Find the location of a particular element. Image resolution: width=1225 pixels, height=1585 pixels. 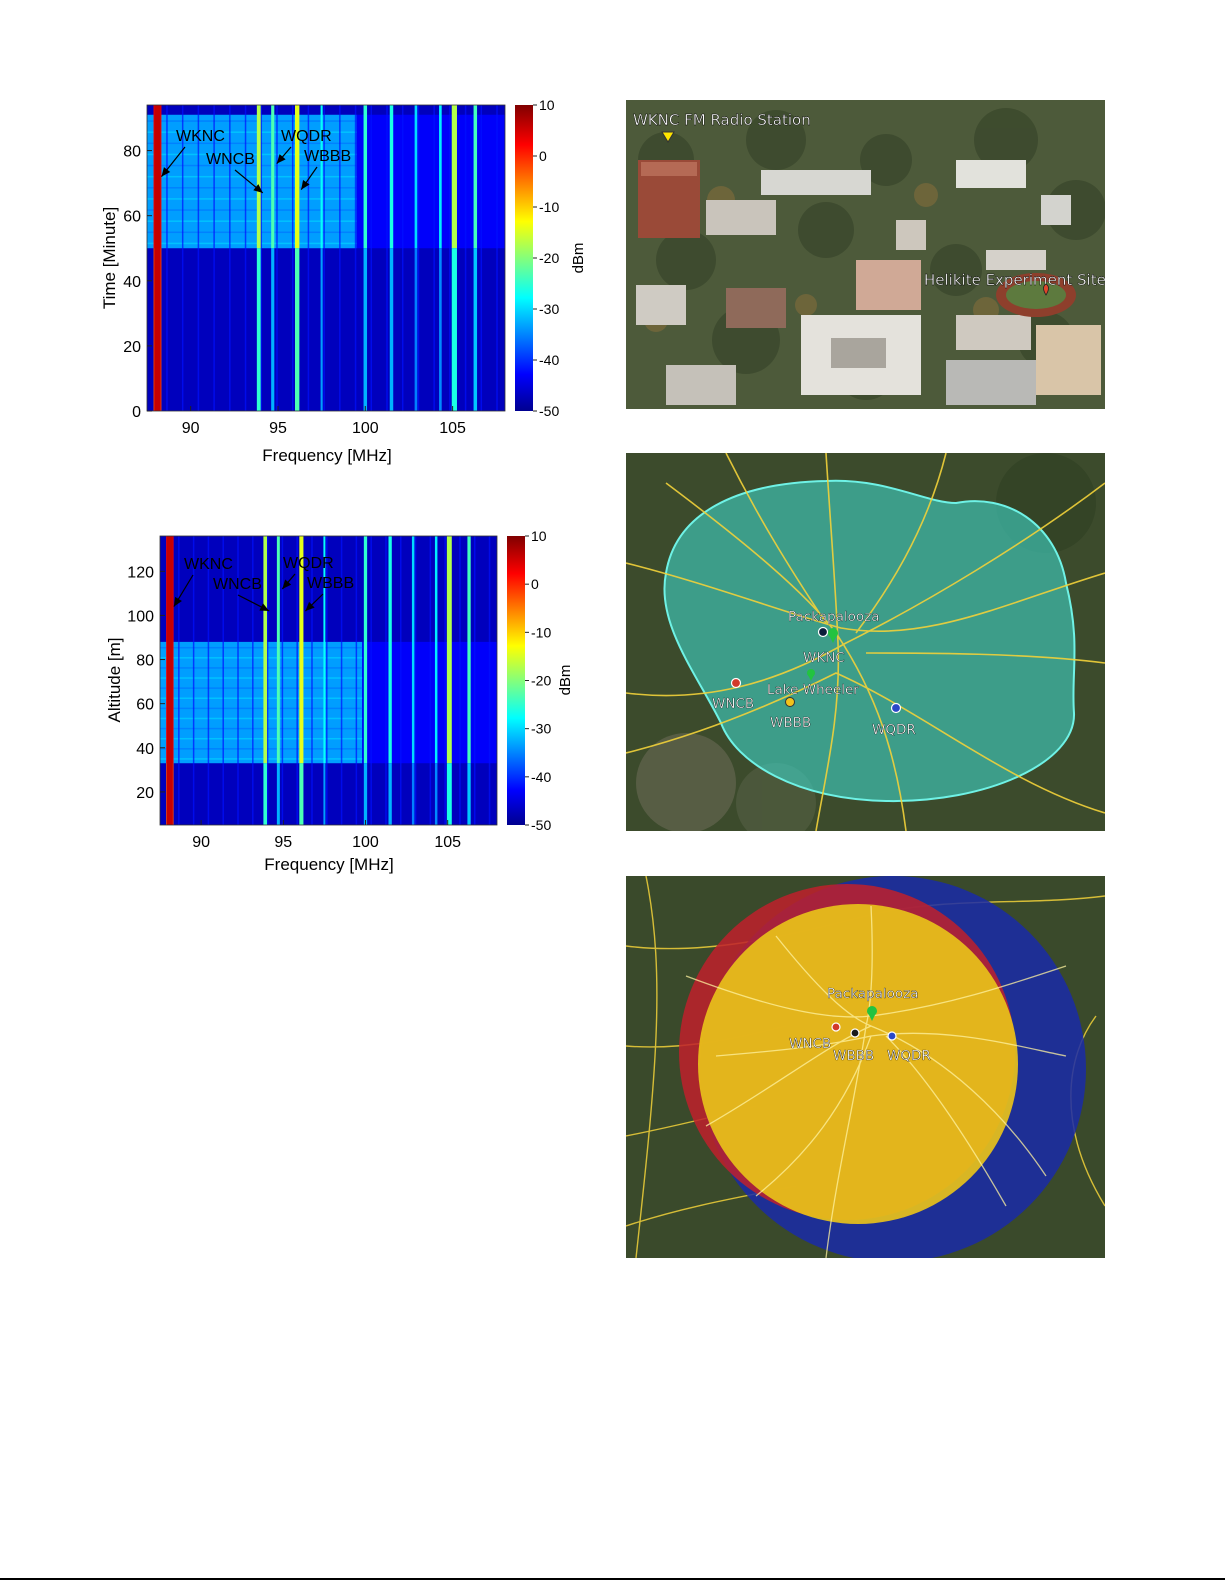

y-axis-label: Time [Minute] is located at coordinates (109, 258).